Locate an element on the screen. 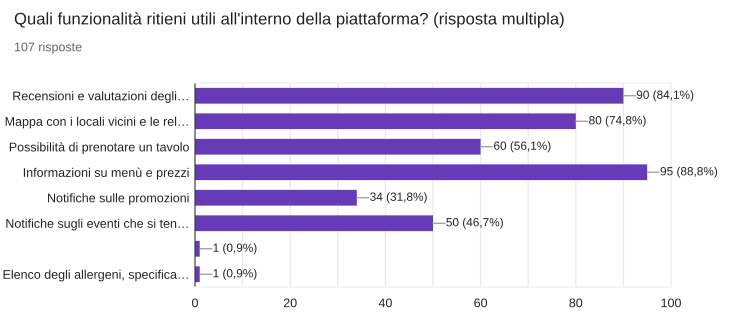 The height and width of the screenshot is (333, 745). data-label: 80 (74,8%) is located at coordinates (617, 121).